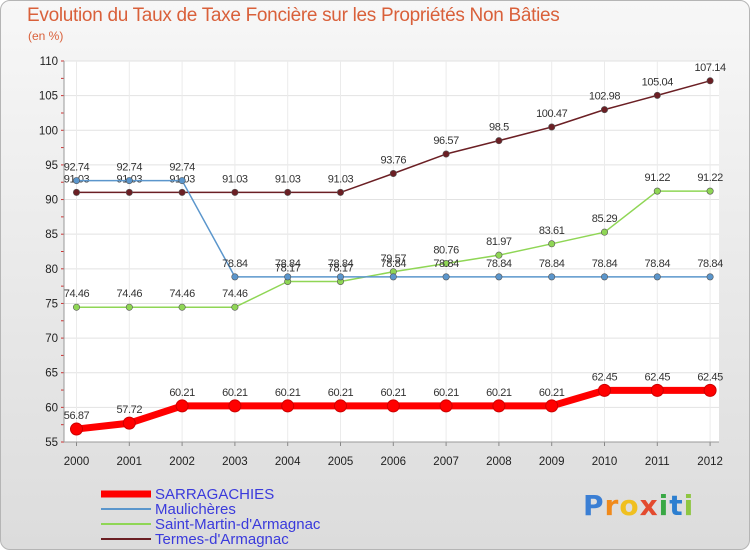 This screenshot has width=750, height=550. Describe the element at coordinates (77, 416) in the screenshot. I see `data-label-sarragachies: 56.87` at that location.